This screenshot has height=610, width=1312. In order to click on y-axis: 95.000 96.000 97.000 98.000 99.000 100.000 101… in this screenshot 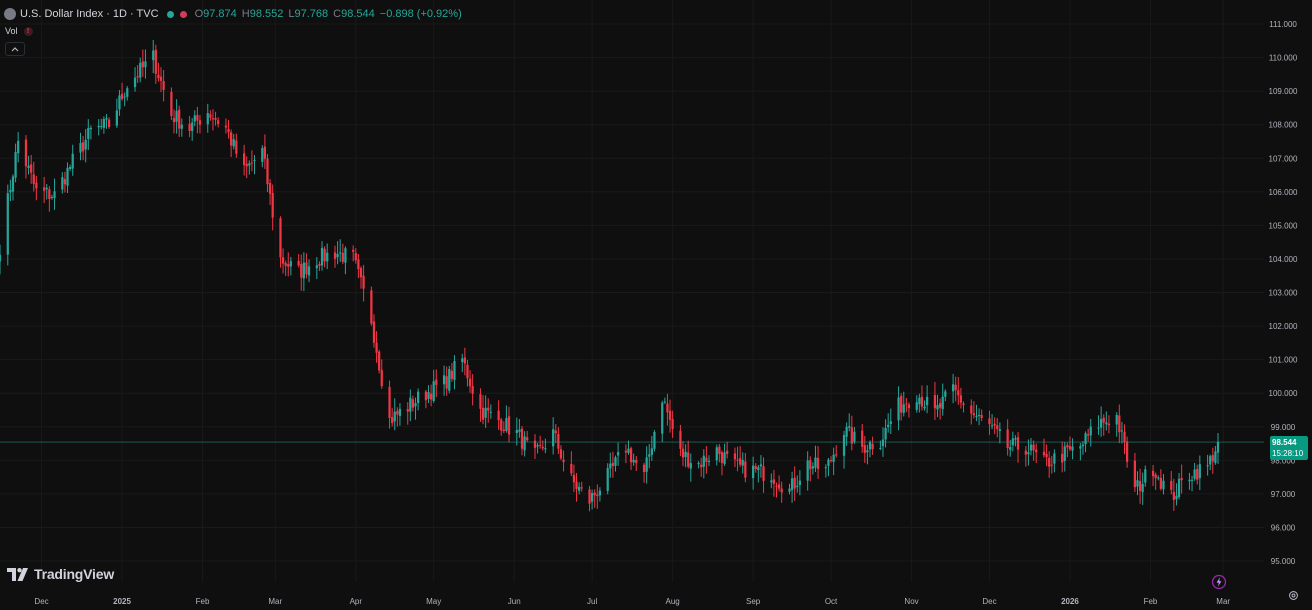, I will do `click(1283, 293)`.